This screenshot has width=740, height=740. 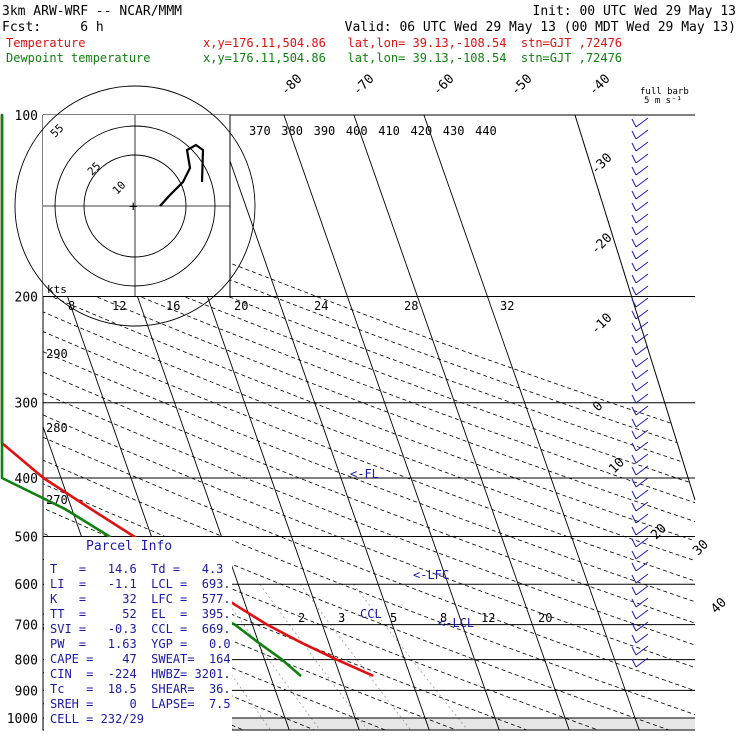 What do you see at coordinates (26, 298) in the screenshot?
I see `pressure-tick-label: 200` at bounding box center [26, 298].